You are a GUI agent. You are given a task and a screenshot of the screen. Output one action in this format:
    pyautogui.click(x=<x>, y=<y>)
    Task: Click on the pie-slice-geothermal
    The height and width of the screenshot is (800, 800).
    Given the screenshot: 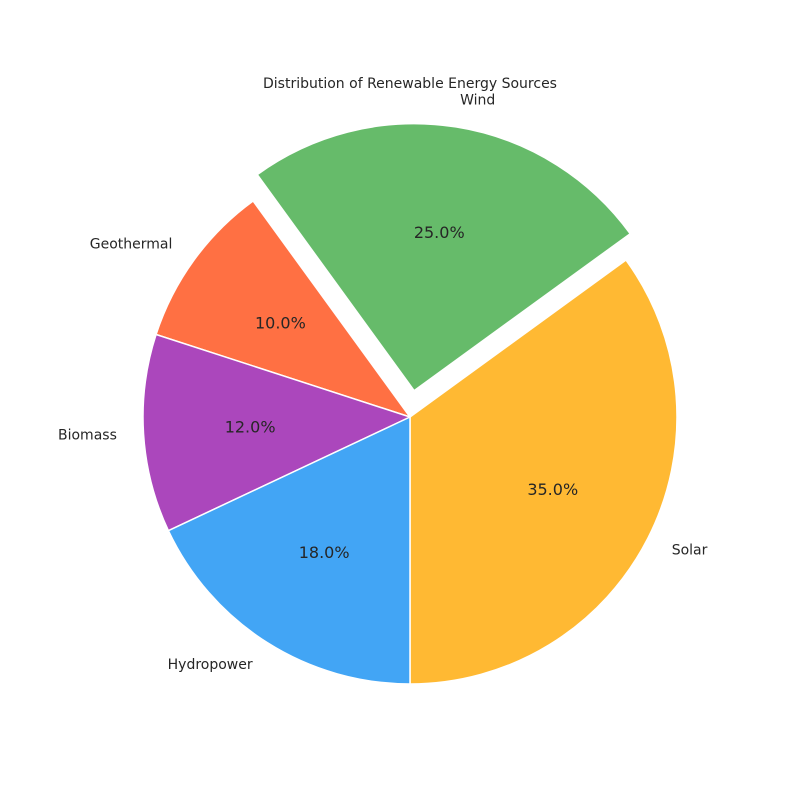 What is the action you would take?
    pyautogui.click(x=283, y=309)
    